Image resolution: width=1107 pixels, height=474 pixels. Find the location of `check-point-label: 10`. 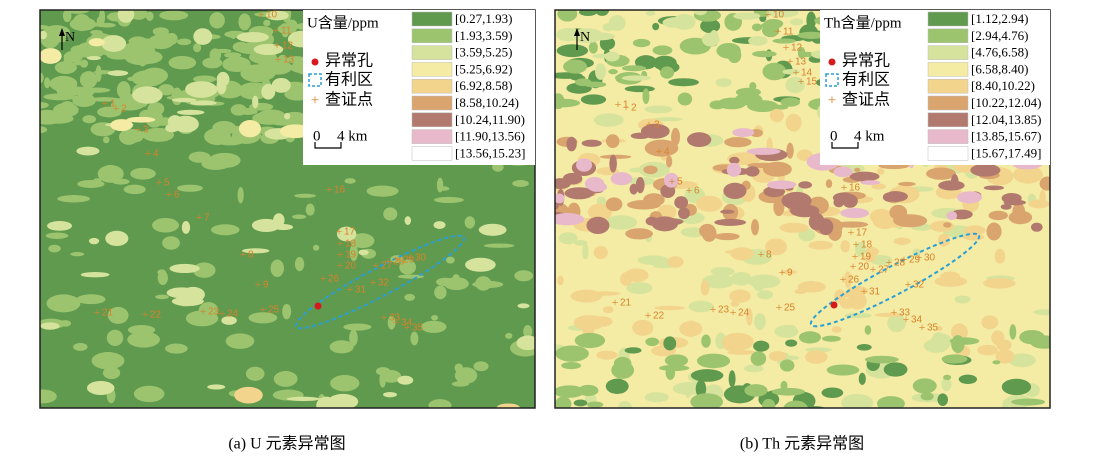

check-point-label: 10 is located at coordinates (779, 15).